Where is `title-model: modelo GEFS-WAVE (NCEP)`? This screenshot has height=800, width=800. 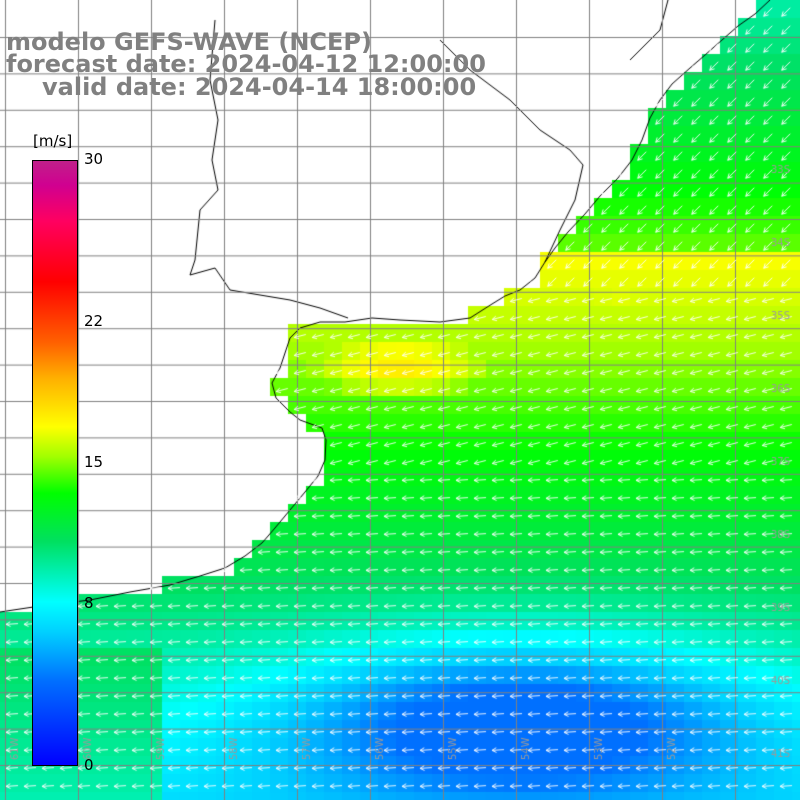
title-model: modelo GEFS-WAVE (NCEP) is located at coordinates (189, 42).